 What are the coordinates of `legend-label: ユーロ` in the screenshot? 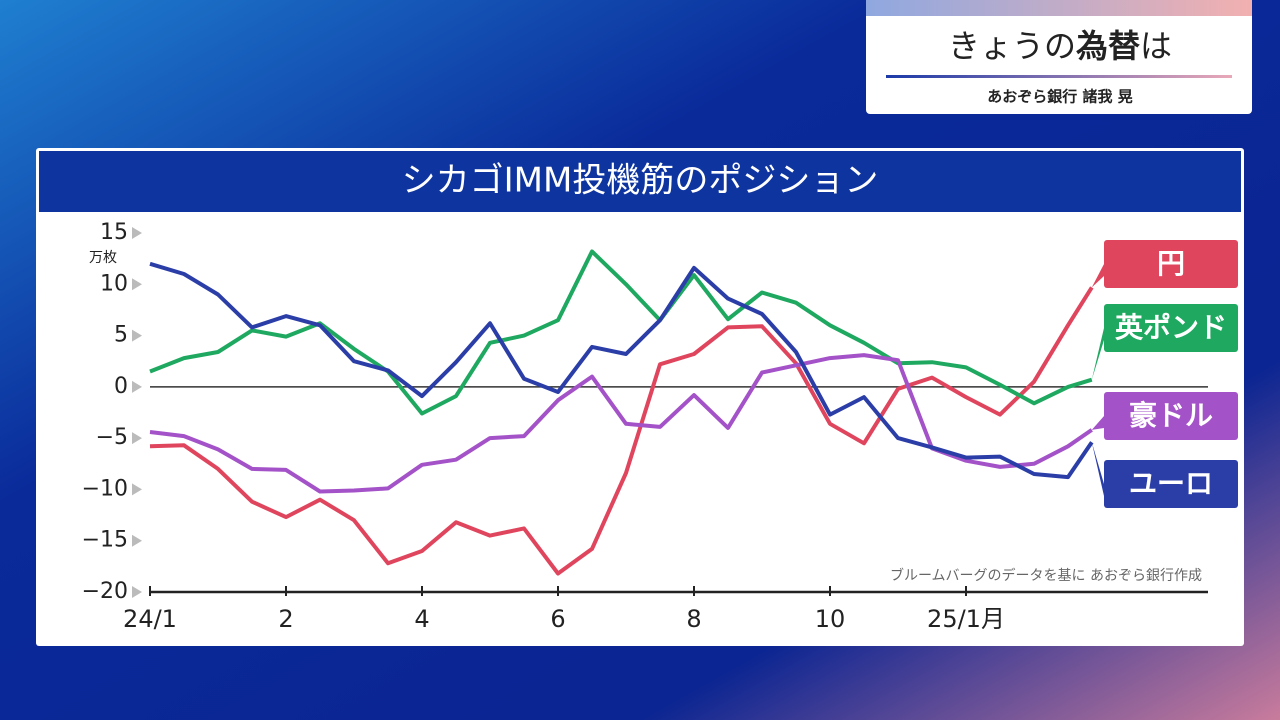 It's located at (1171, 483).